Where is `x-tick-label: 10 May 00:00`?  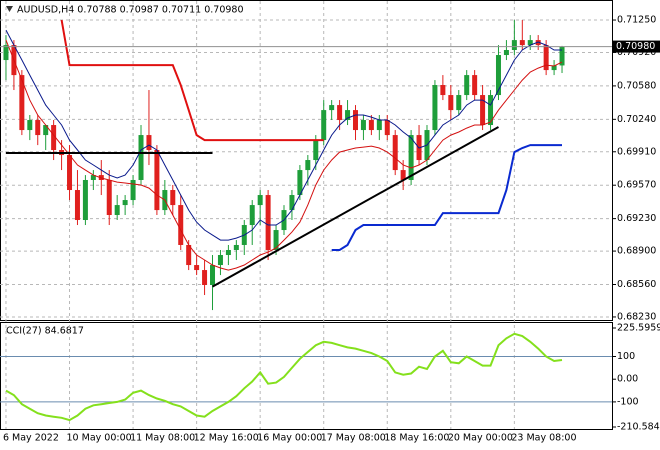
x-tick-label: 10 May 00:00 is located at coordinates (99, 438).